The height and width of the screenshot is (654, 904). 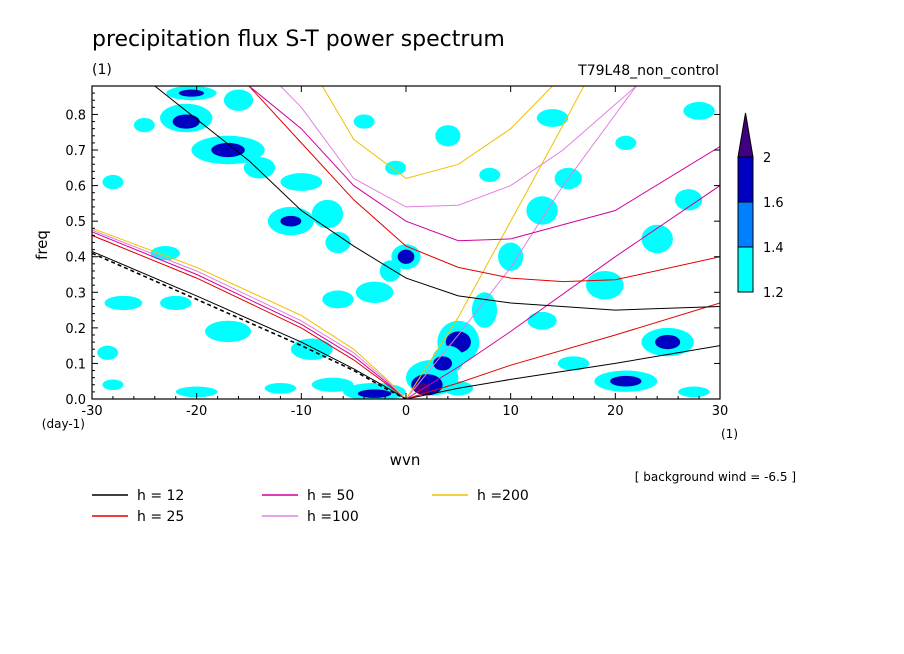 I want to click on x-tick-label: -30, so click(x=91, y=411).